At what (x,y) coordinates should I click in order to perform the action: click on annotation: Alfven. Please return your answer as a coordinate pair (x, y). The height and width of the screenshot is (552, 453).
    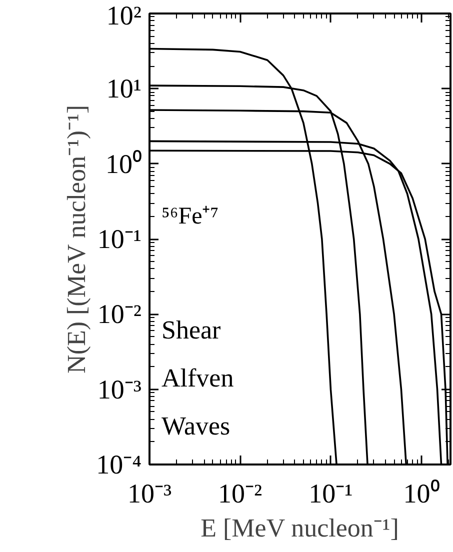
    Looking at the image, I should click on (198, 378).